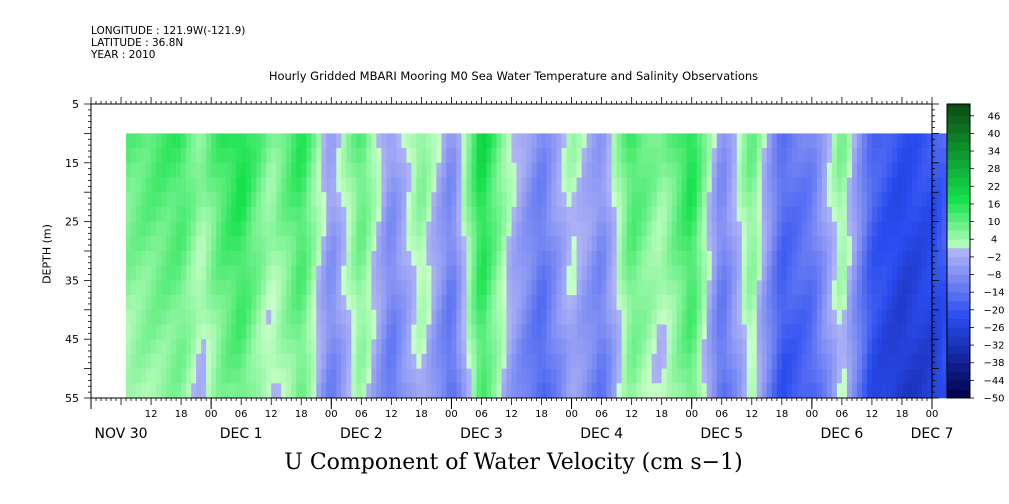 Image resolution: width=1009 pixels, height=504 pixels. What do you see at coordinates (151, 414) in the screenshot?
I see `x-hour-tick-label: 12` at bounding box center [151, 414].